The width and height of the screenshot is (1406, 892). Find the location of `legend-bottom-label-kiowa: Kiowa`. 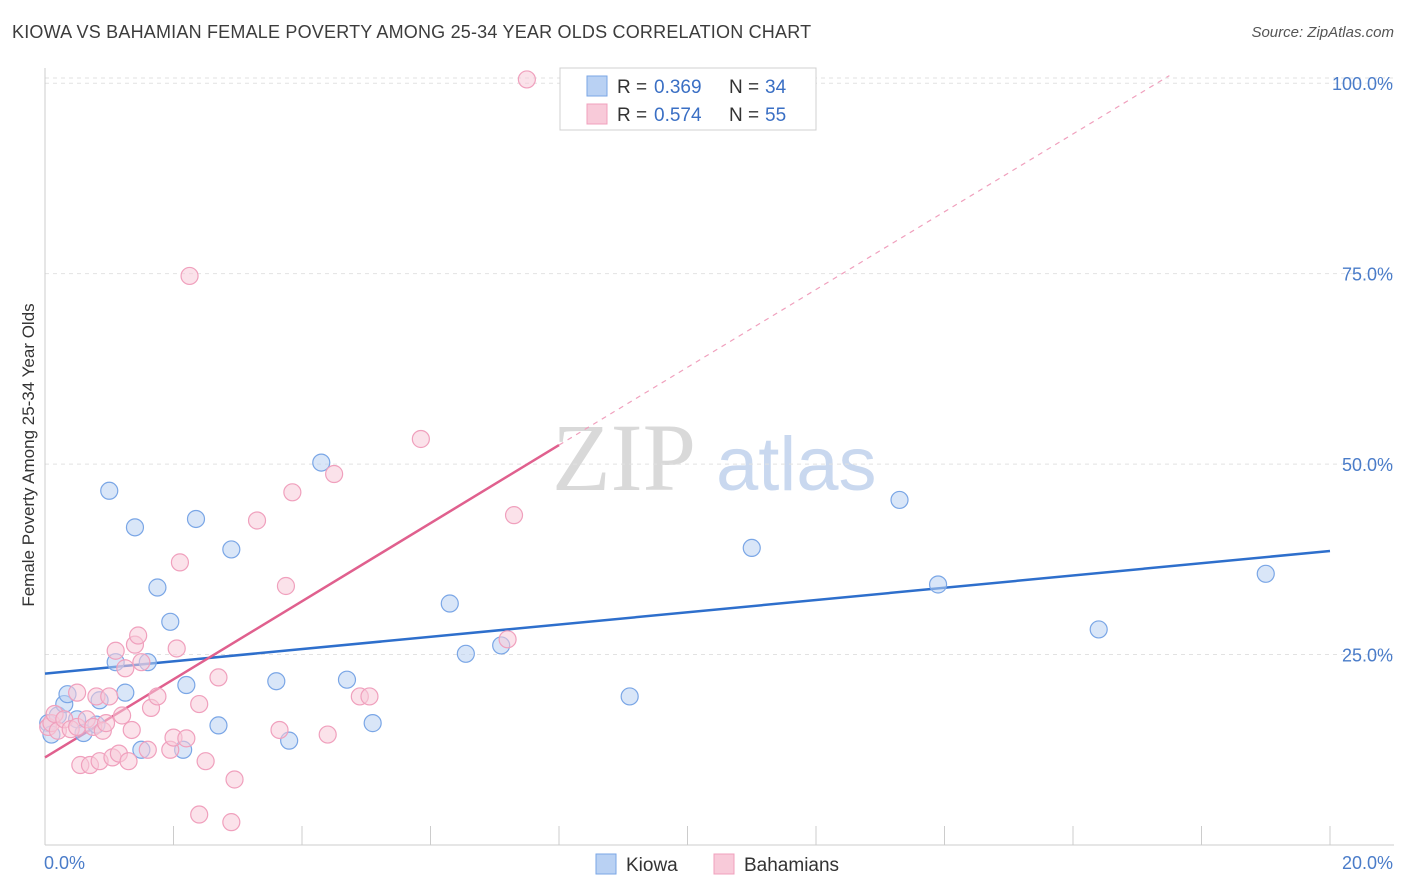

legend-bottom-label-kiowa: Kiowa is located at coordinates (652, 865).